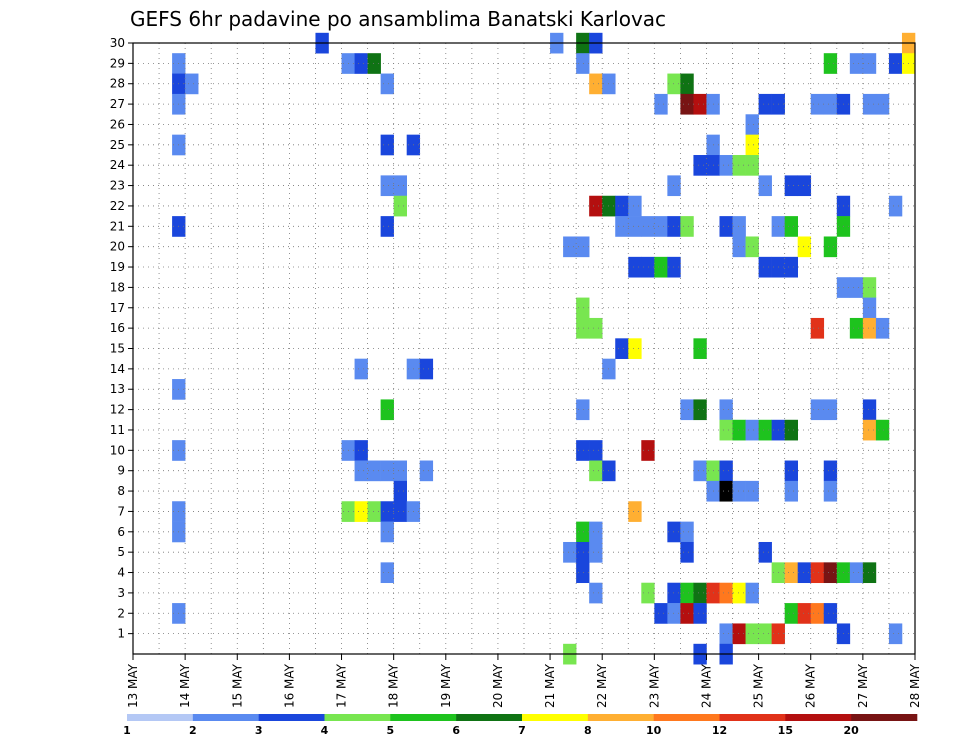  I want to click on y-tick-label: 10, so click(117, 450).